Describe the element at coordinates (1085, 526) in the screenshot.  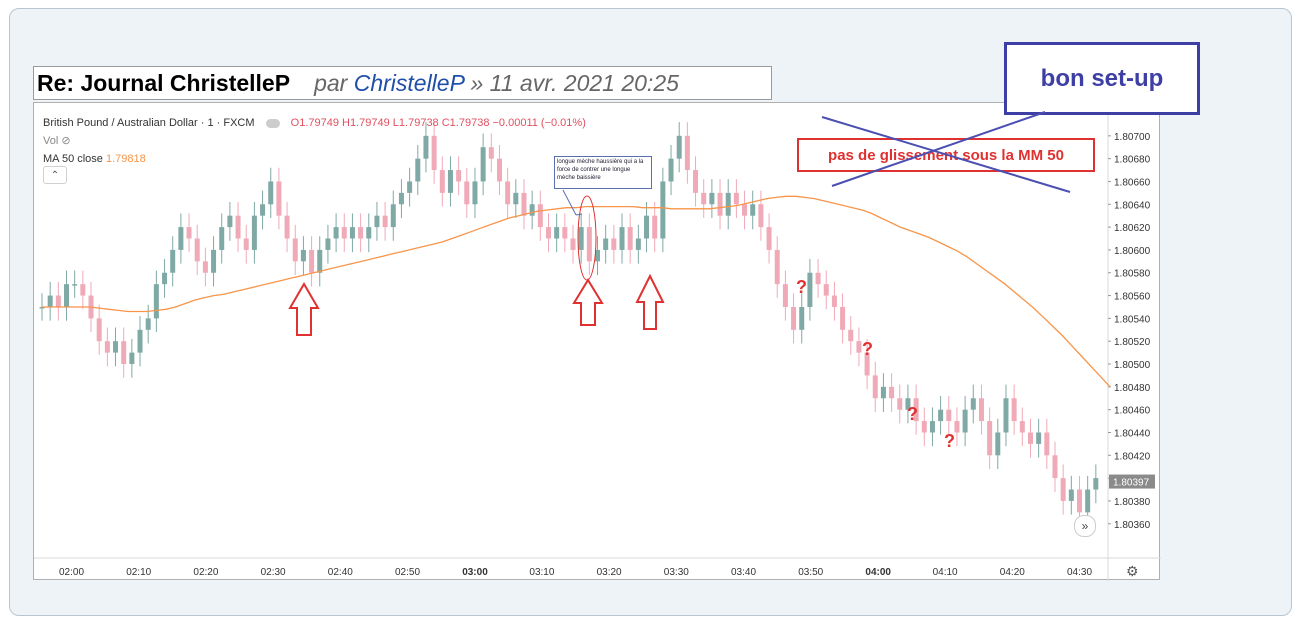
I see `scroll-to-latest-button: »` at that location.